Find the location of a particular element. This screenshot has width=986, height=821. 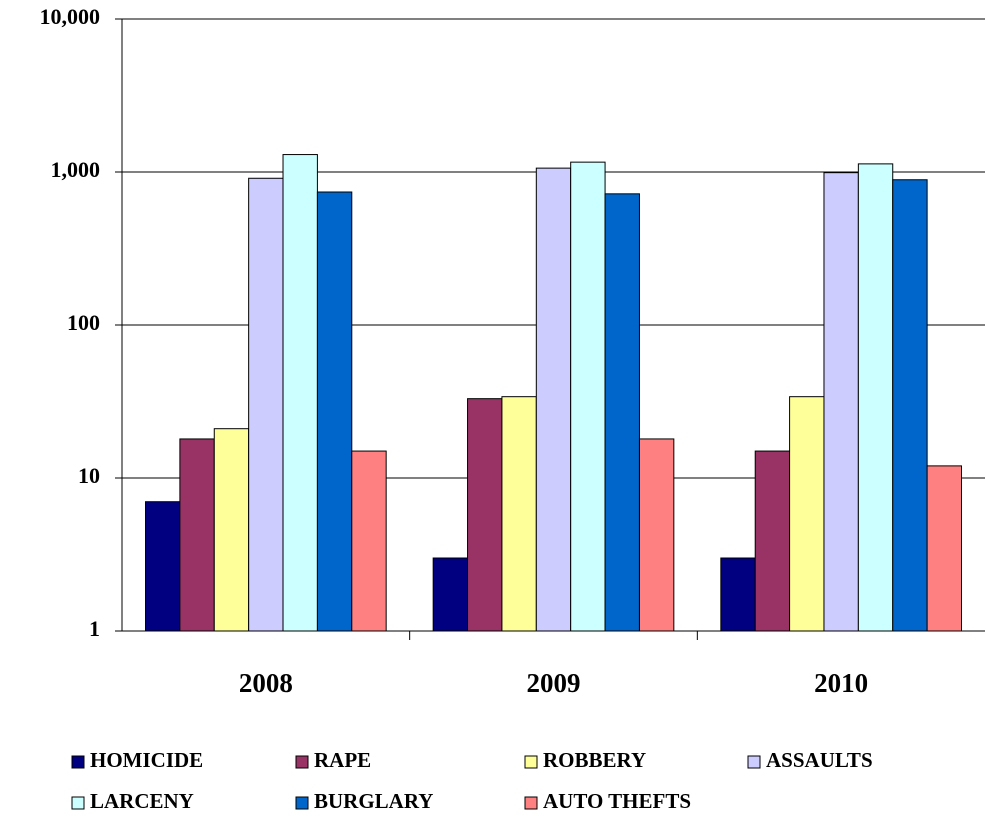

x-tick-label: 2010 is located at coordinates (841, 683).